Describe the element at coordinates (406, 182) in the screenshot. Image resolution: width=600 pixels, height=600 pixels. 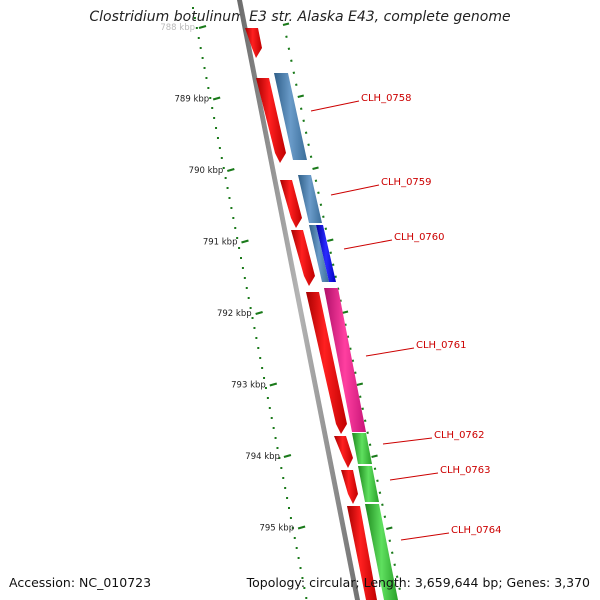
I see `gene-label: CLH_0759` at that location.